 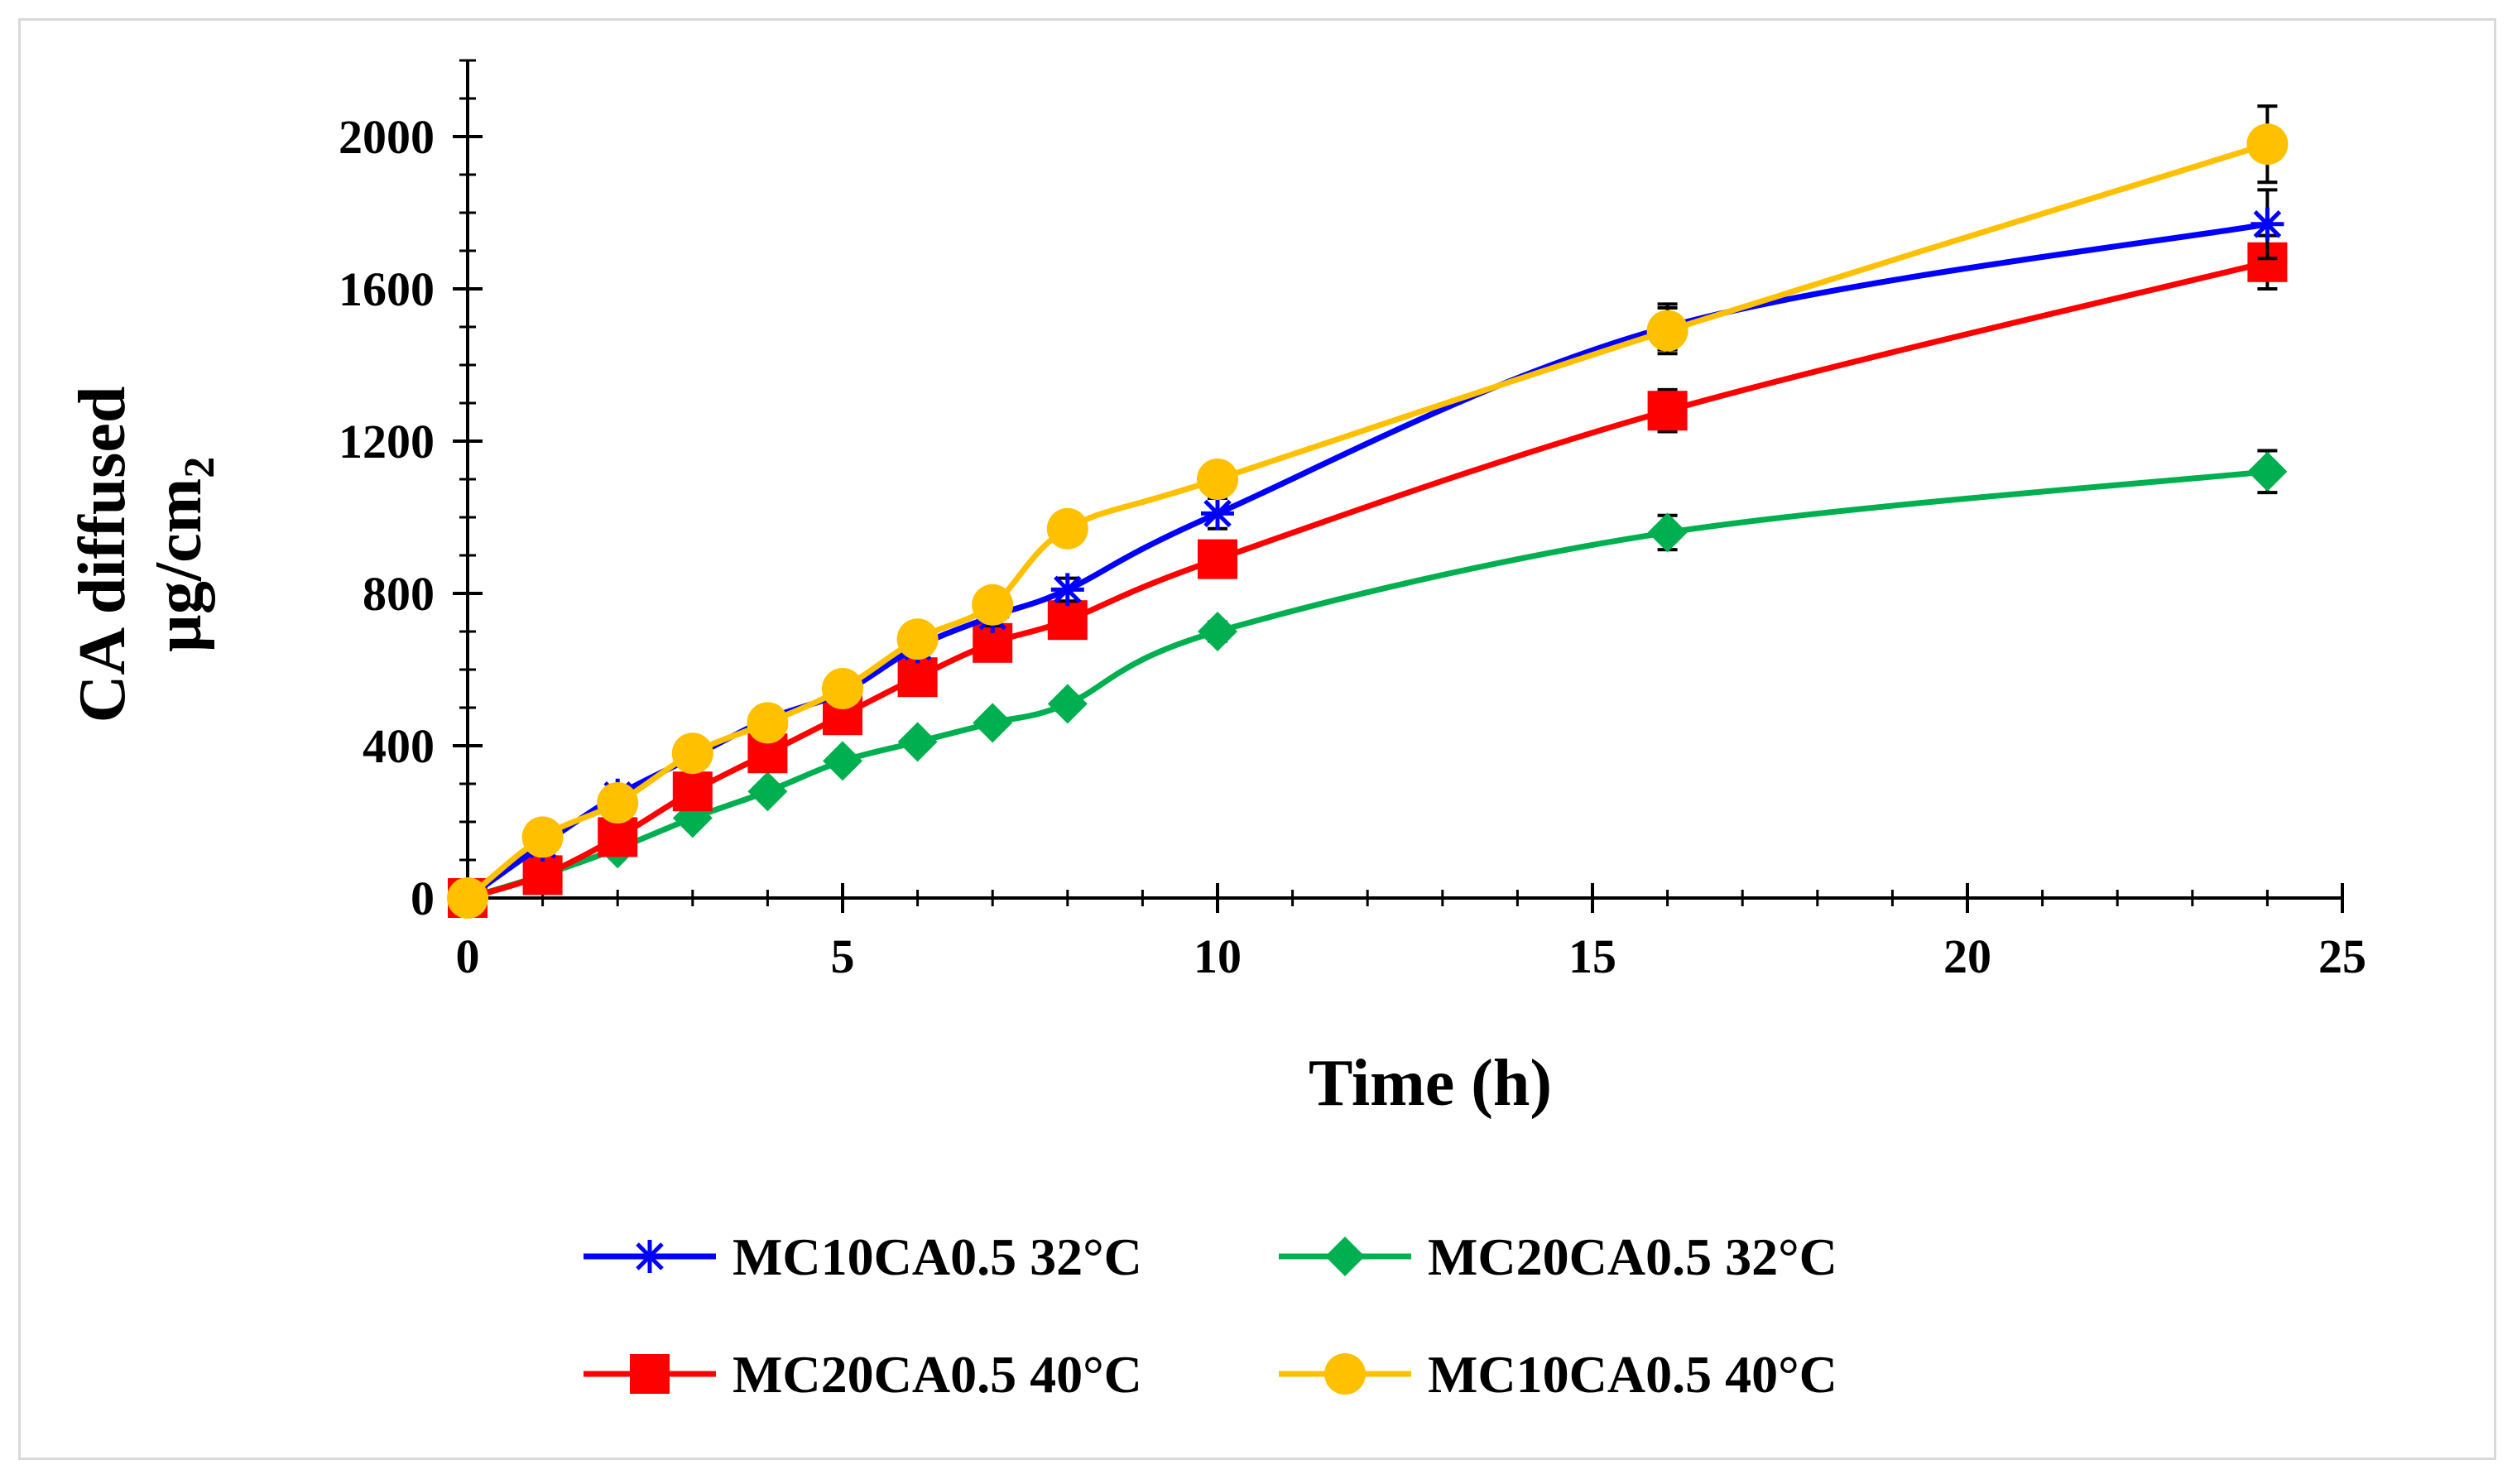 I want to click on legend-item: MC10CA0.5 32°C, so click(x=863, y=1256).